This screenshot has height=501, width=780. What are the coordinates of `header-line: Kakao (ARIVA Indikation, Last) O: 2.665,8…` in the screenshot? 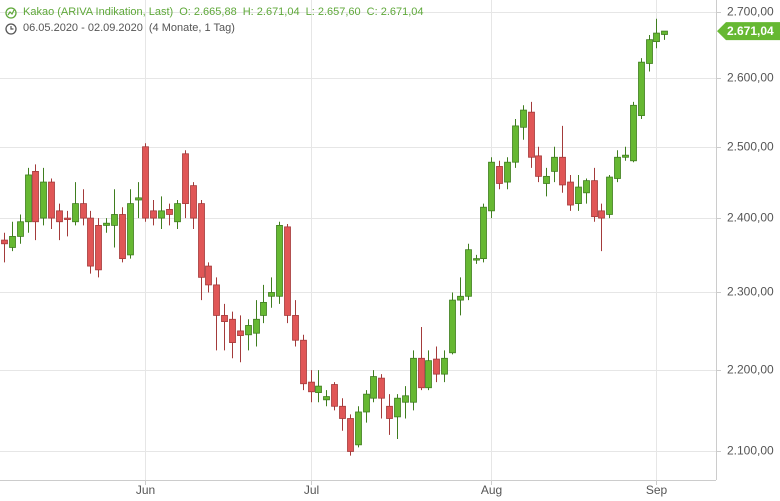 It's located at (226, 12).